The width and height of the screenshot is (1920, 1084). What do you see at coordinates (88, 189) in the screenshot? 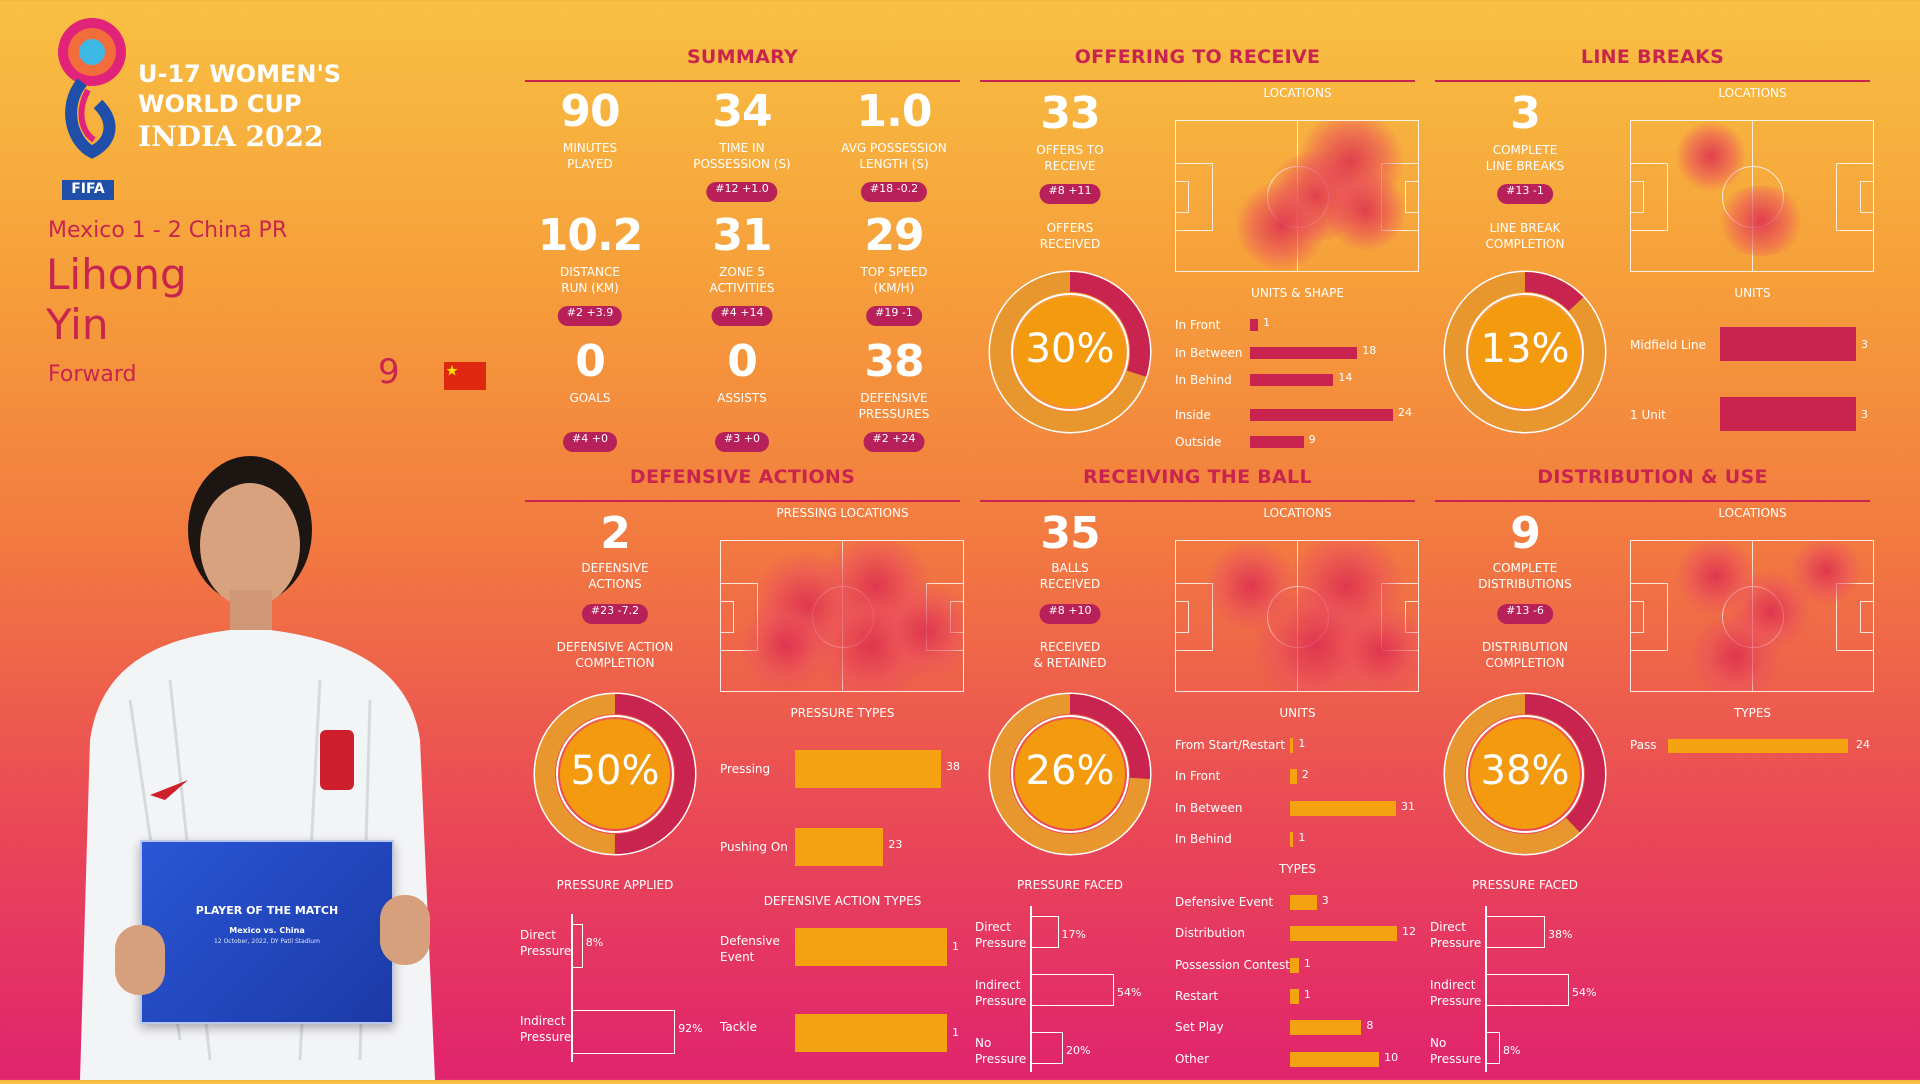
I see `fifa-logo-text: FIFA` at bounding box center [88, 189].